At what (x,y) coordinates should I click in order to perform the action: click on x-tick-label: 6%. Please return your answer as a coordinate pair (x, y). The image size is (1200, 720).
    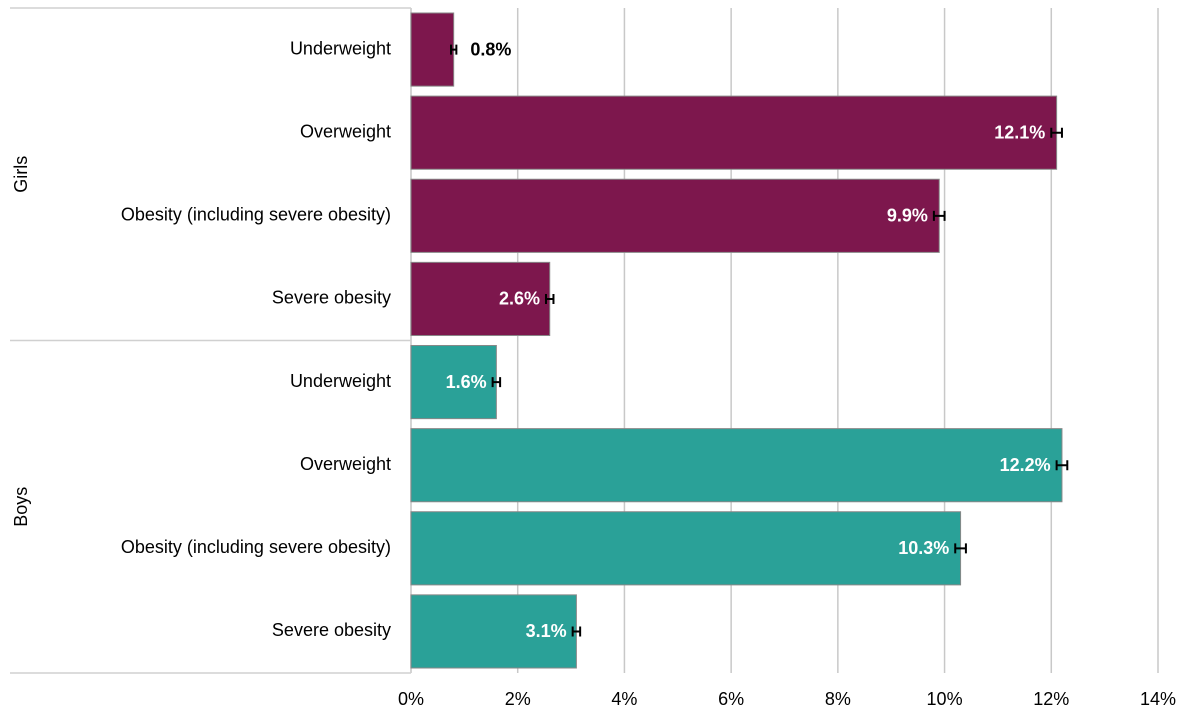
    Looking at the image, I should click on (731, 699).